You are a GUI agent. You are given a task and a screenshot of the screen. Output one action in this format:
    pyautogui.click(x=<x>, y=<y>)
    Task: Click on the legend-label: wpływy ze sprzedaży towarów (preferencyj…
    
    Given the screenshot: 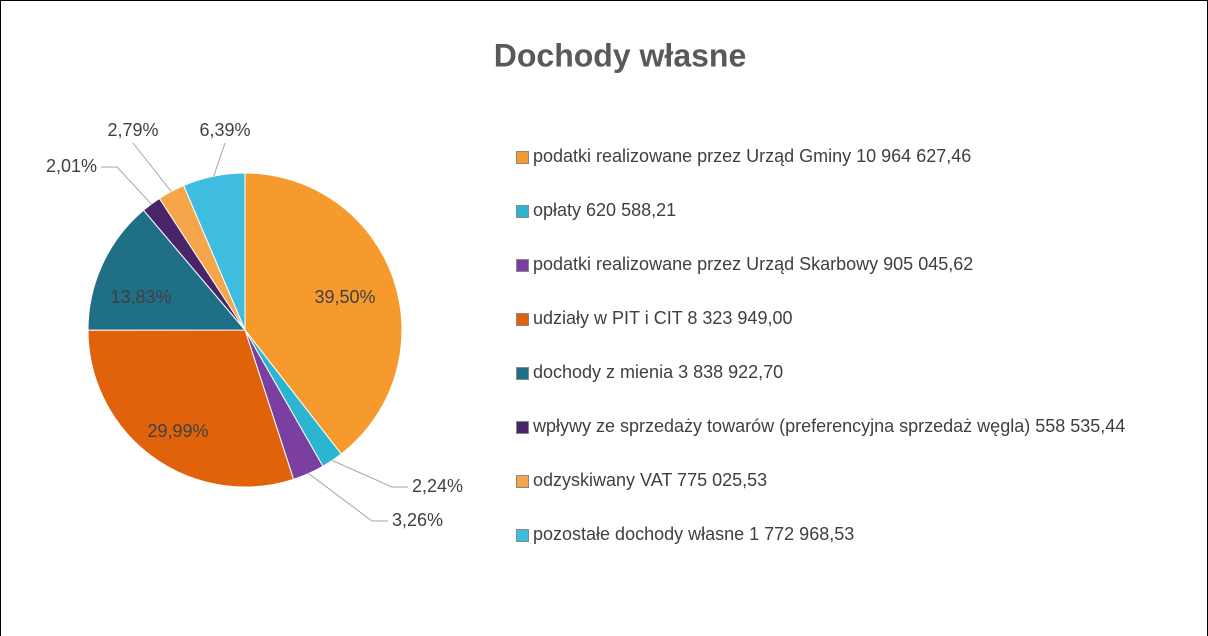 What is the action you would take?
    pyautogui.click(x=829, y=426)
    